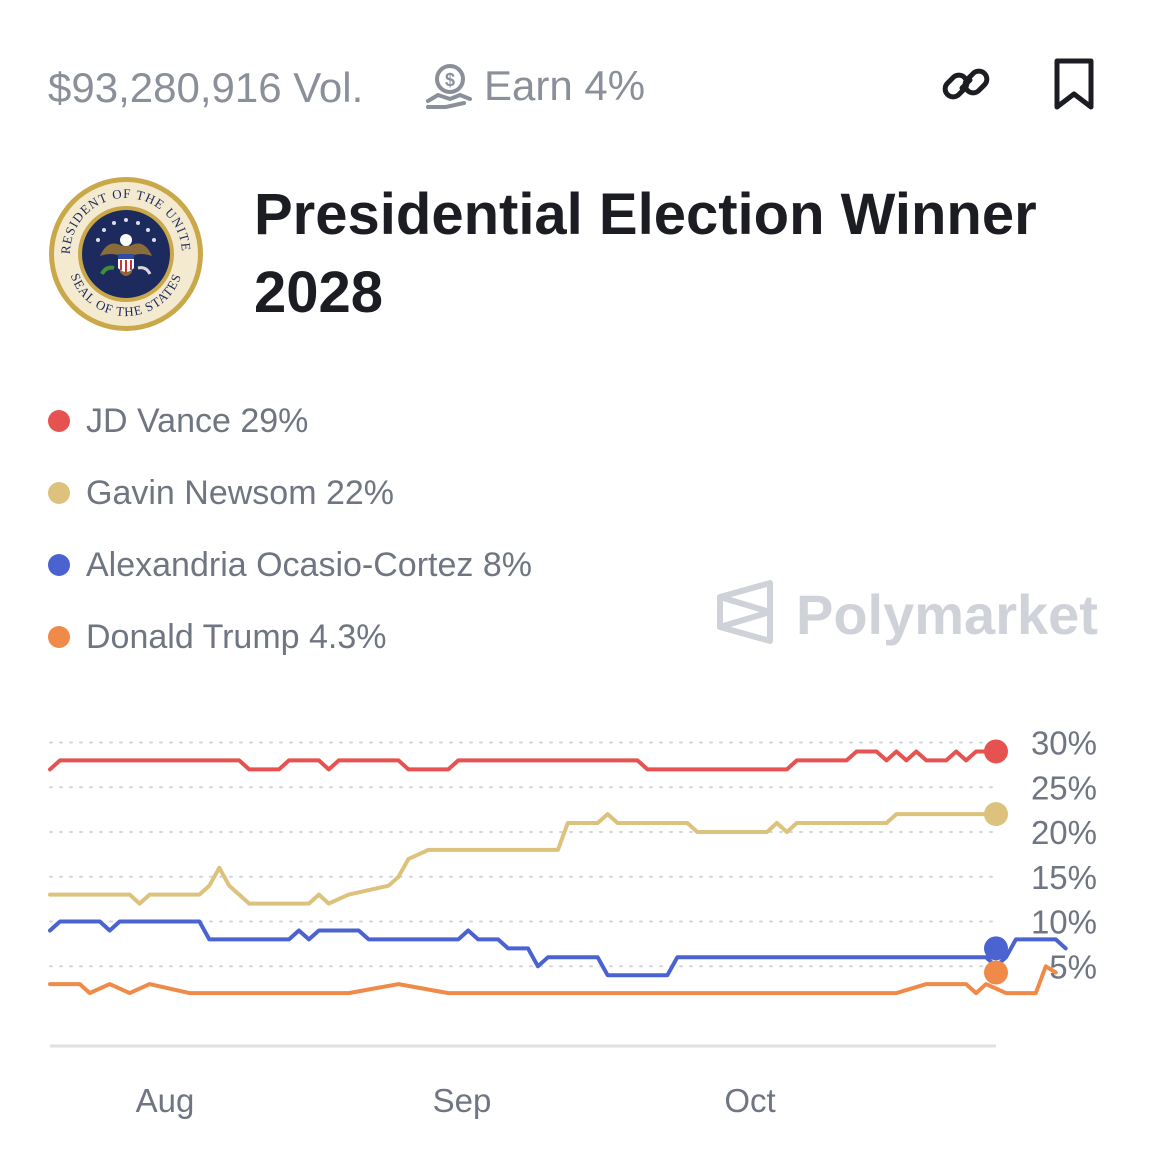 This screenshot has width=1170, height=1161. Describe the element at coordinates (1064, 922) in the screenshot. I see `y-tick-label: 10%` at that location.